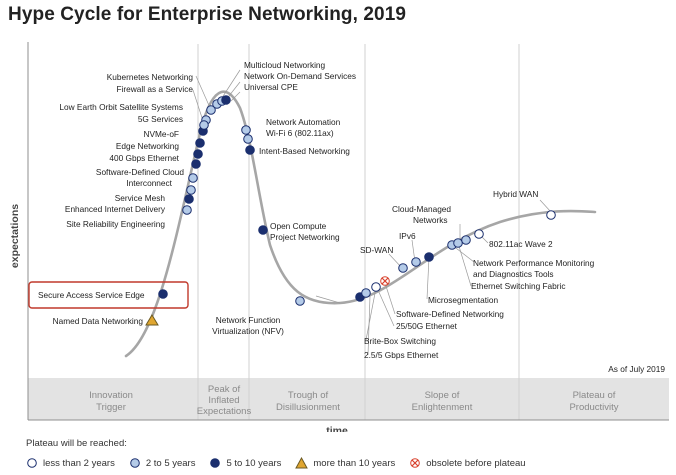  I want to click on label-firewall-as-a-service: Firewall as a Service, so click(154, 89).